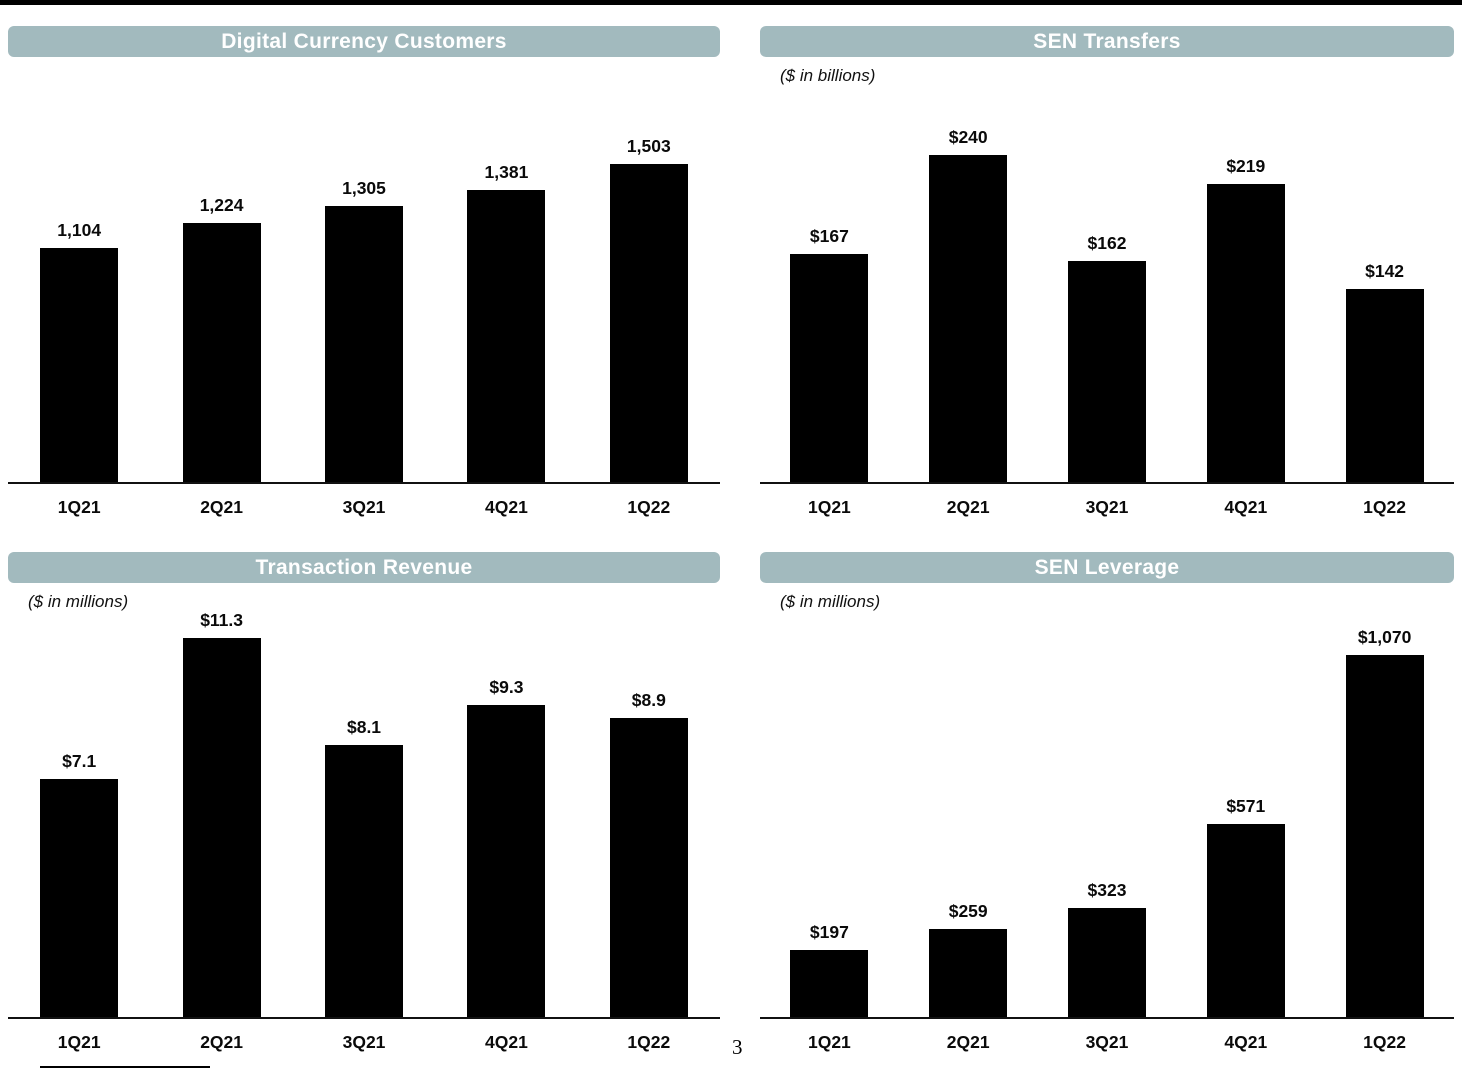 The height and width of the screenshot is (1068, 1462). I want to click on bar-group: $9.3, so click(506, 847).